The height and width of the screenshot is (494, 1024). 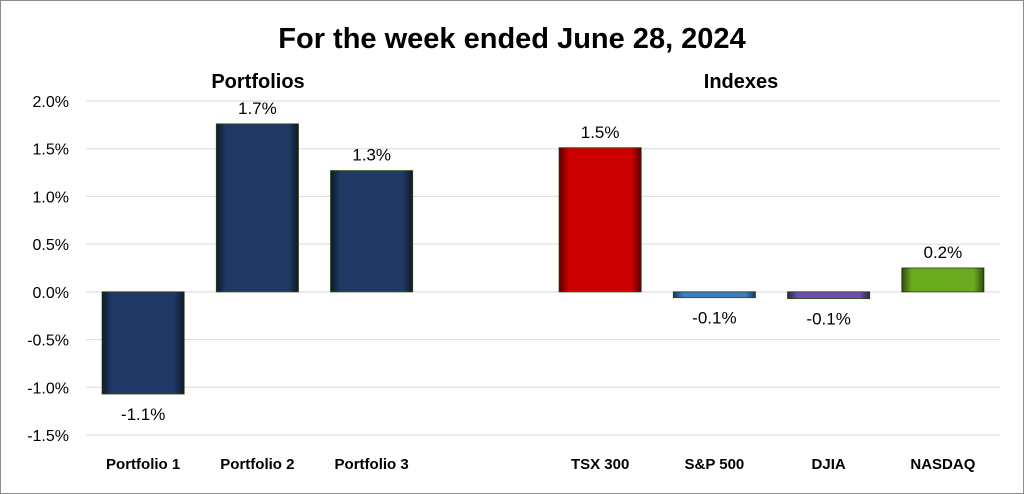 What do you see at coordinates (371, 155) in the screenshot?
I see `data-label: 1.3%` at bounding box center [371, 155].